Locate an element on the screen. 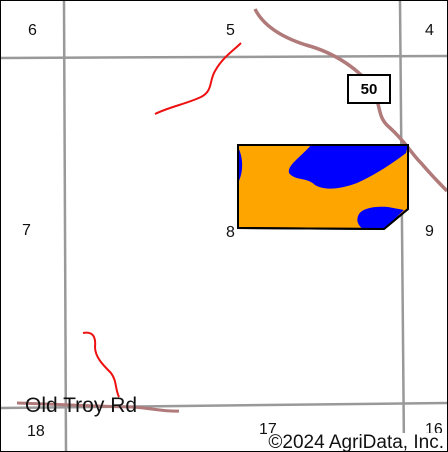  section-label-5: 5 is located at coordinates (230, 30).